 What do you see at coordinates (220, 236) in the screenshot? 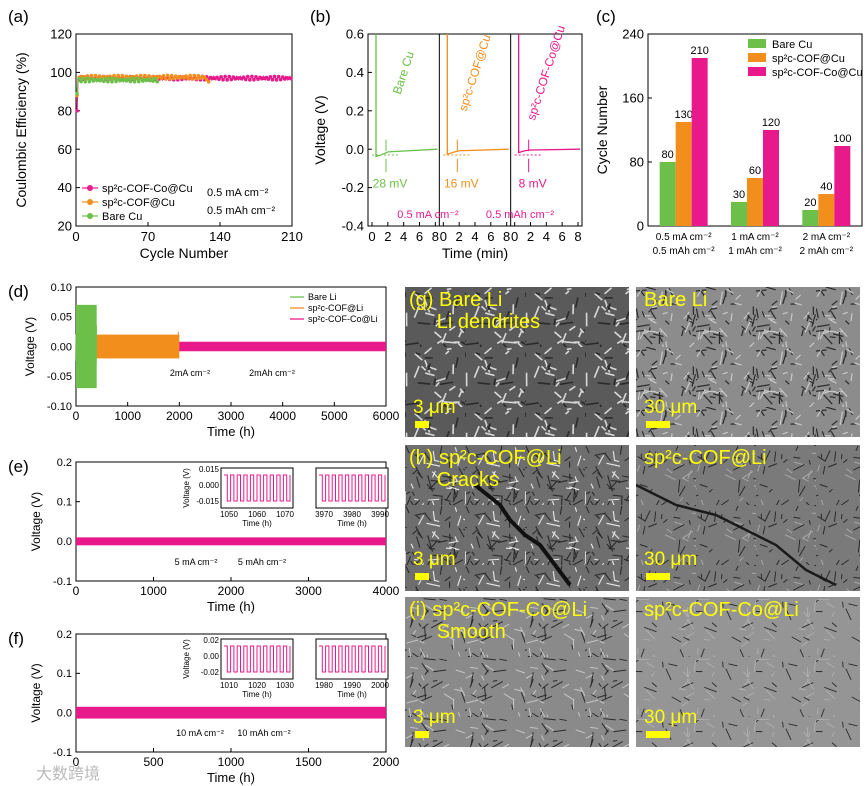
I see `x-tick-label: 140` at bounding box center [220, 236].